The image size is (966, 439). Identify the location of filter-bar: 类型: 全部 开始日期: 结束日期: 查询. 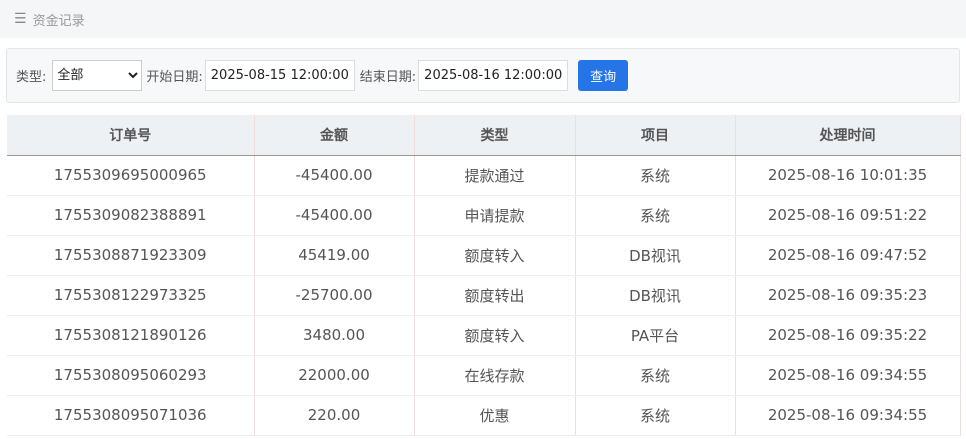
(483, 75).